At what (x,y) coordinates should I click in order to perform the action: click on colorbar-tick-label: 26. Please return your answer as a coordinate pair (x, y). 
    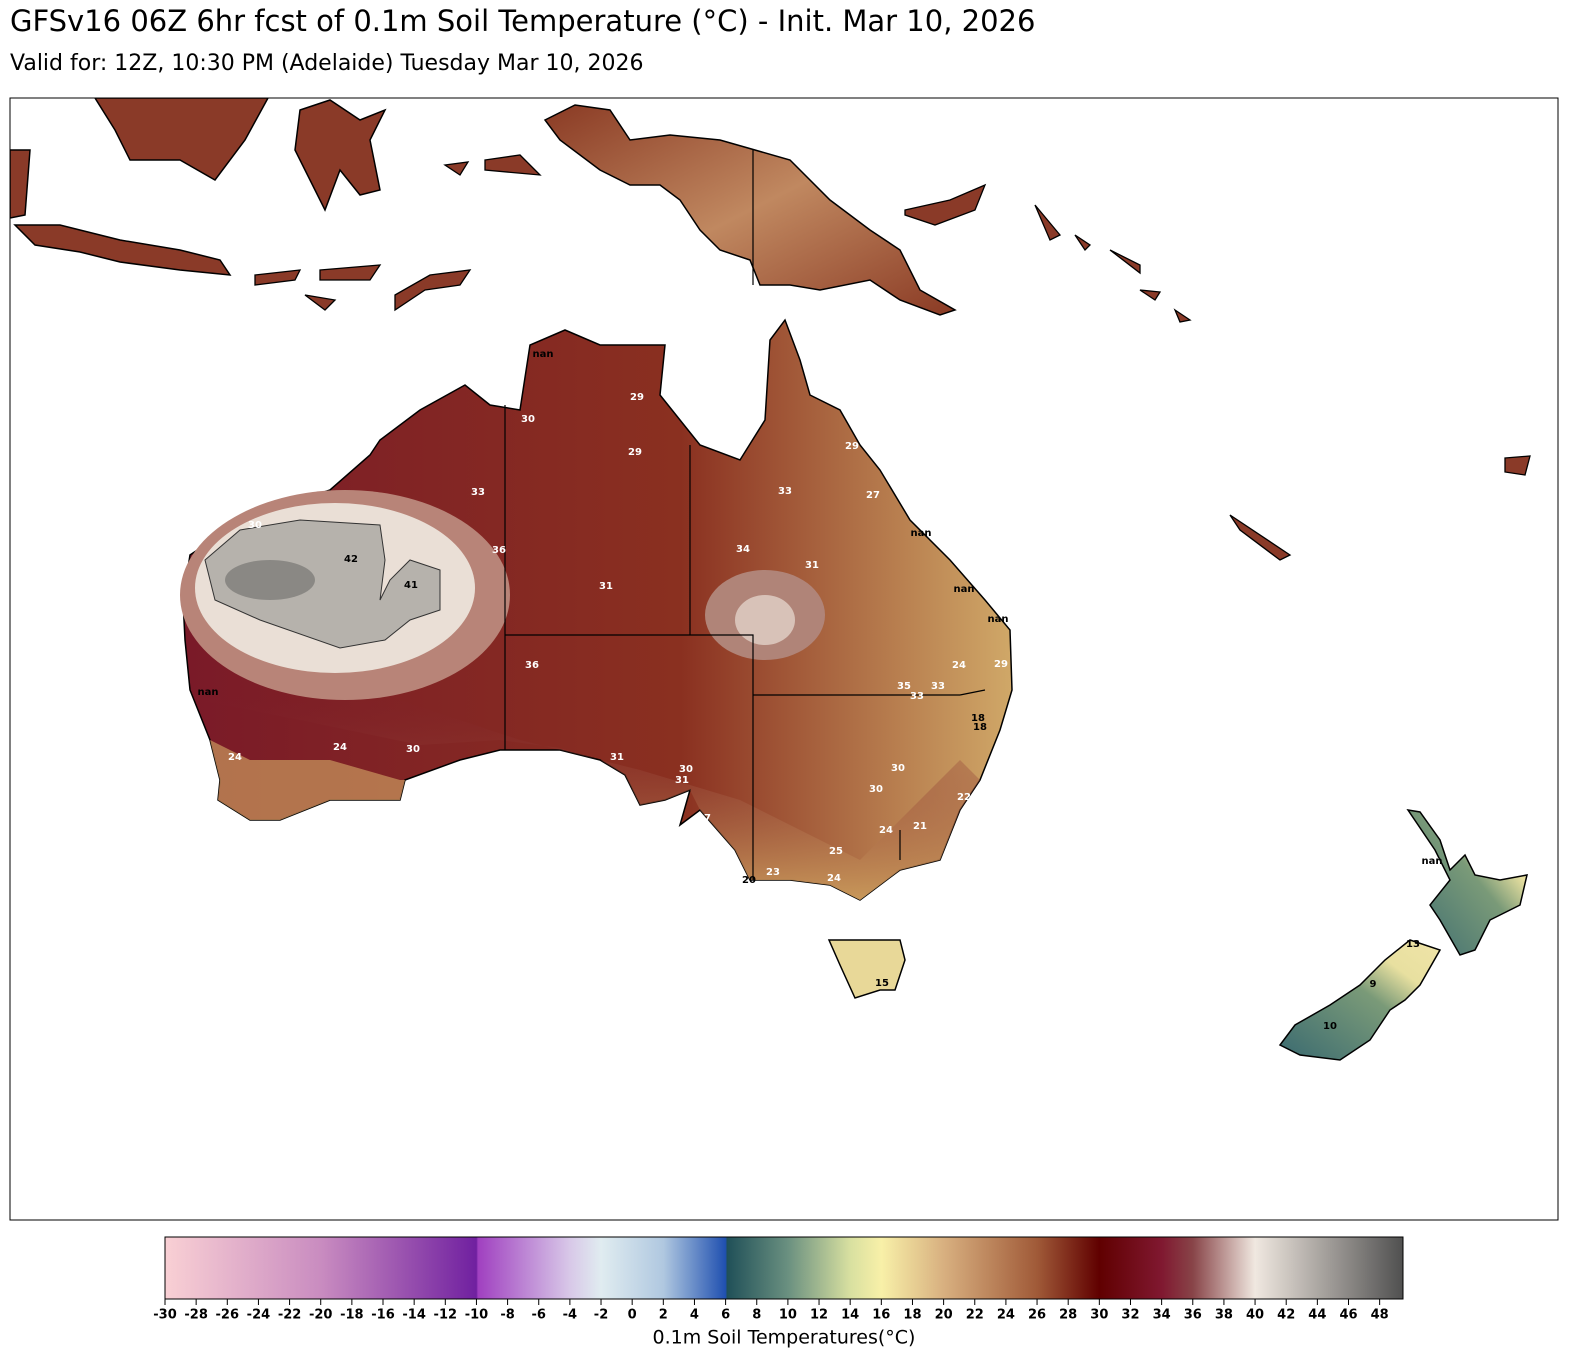
    Looking at the image, I should click on (1037, 1315).